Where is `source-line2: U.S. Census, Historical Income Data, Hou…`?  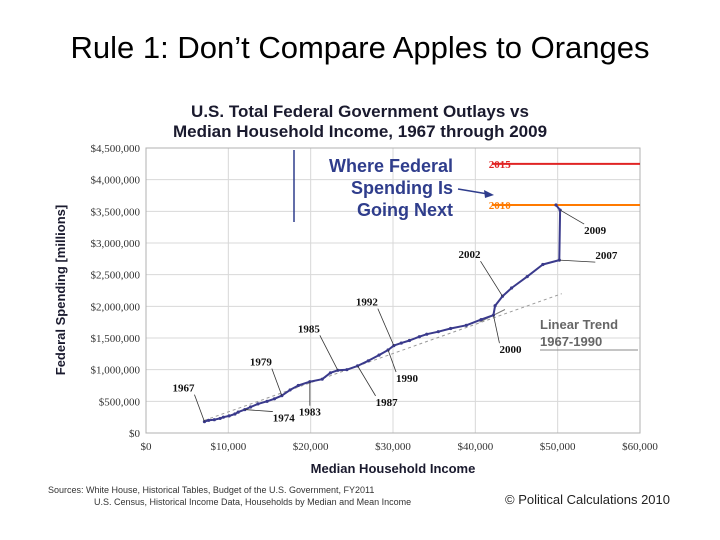
source-line2: U.S. Census, Historical Income Data, Hou… is located at coordinates (252, 502).